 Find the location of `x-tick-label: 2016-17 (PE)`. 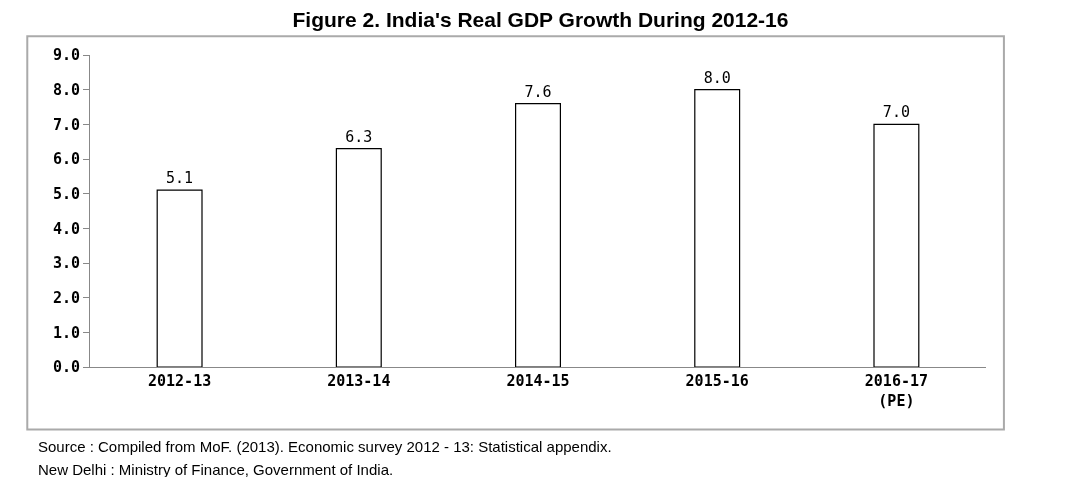

x-tick-label: 2016-17 (PE) is located at coordinates (896, 391).